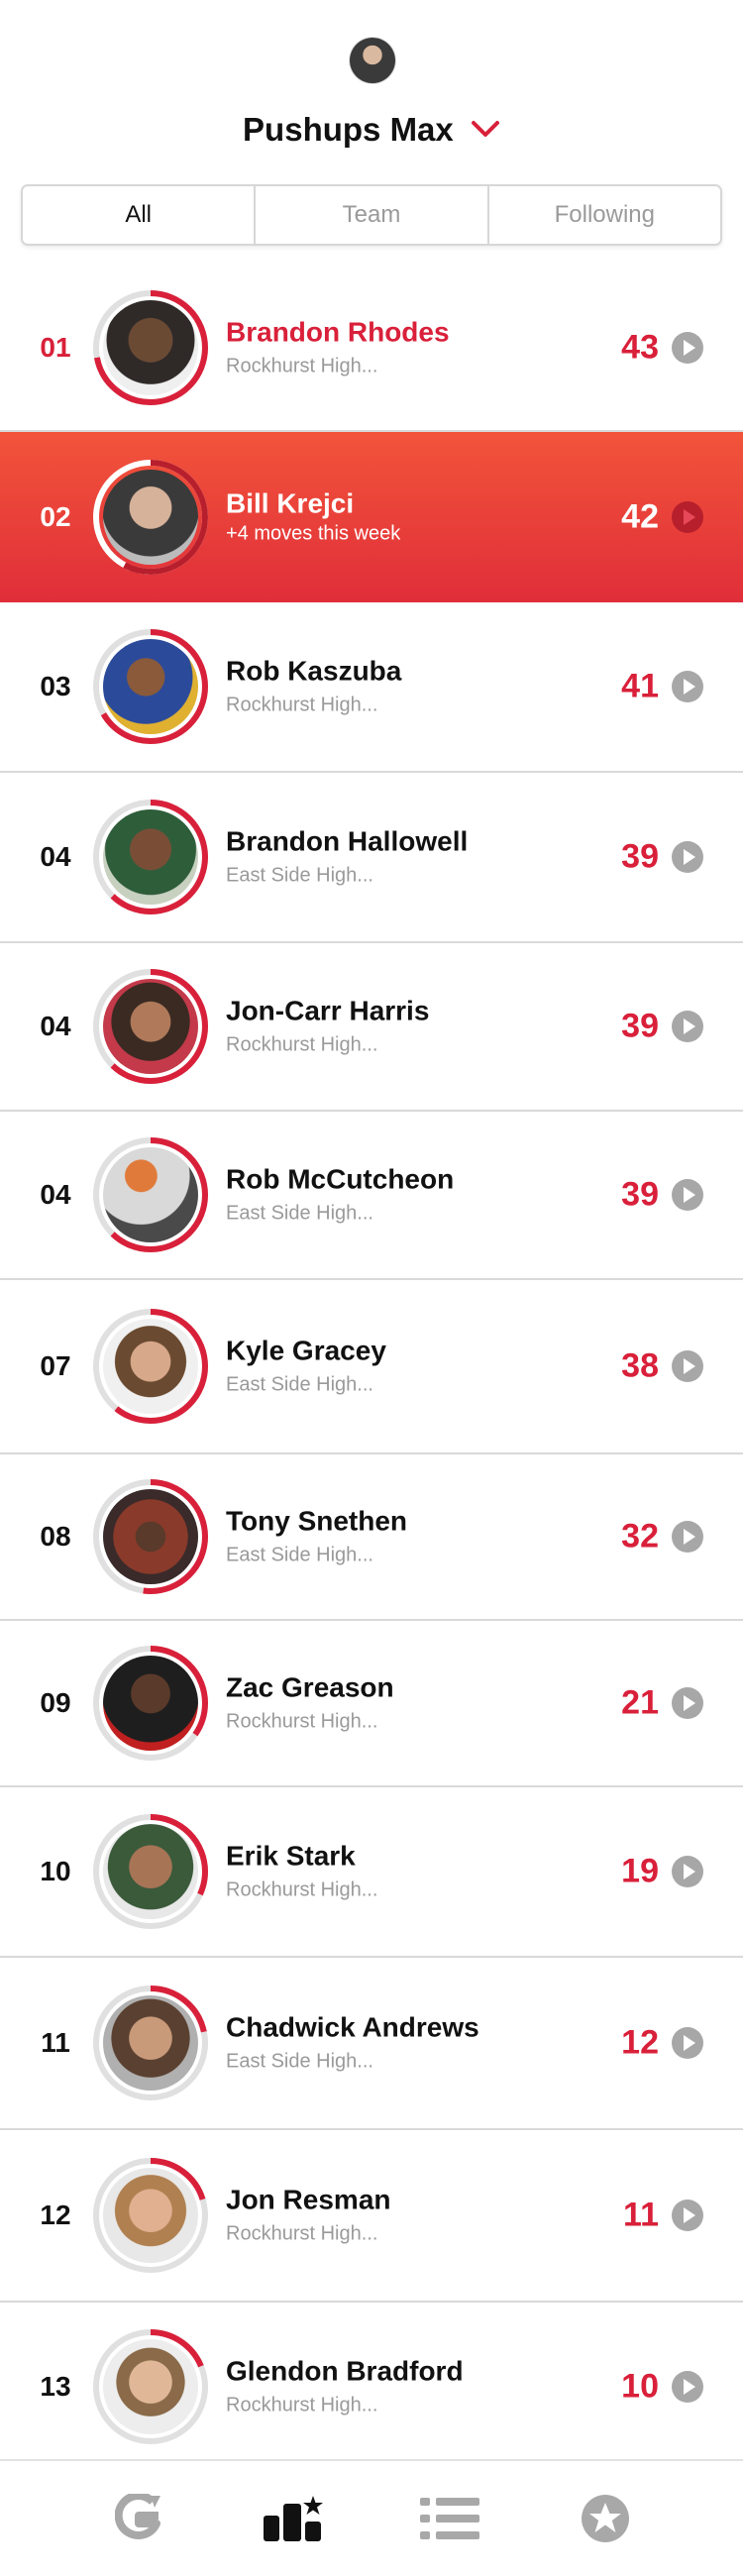 Image resolution: width=743 pixels, height=2576 pixels. I want to click on leaderboard-row: 12 Jon Resman Rockhurst High... 11, so click(371, 2216).